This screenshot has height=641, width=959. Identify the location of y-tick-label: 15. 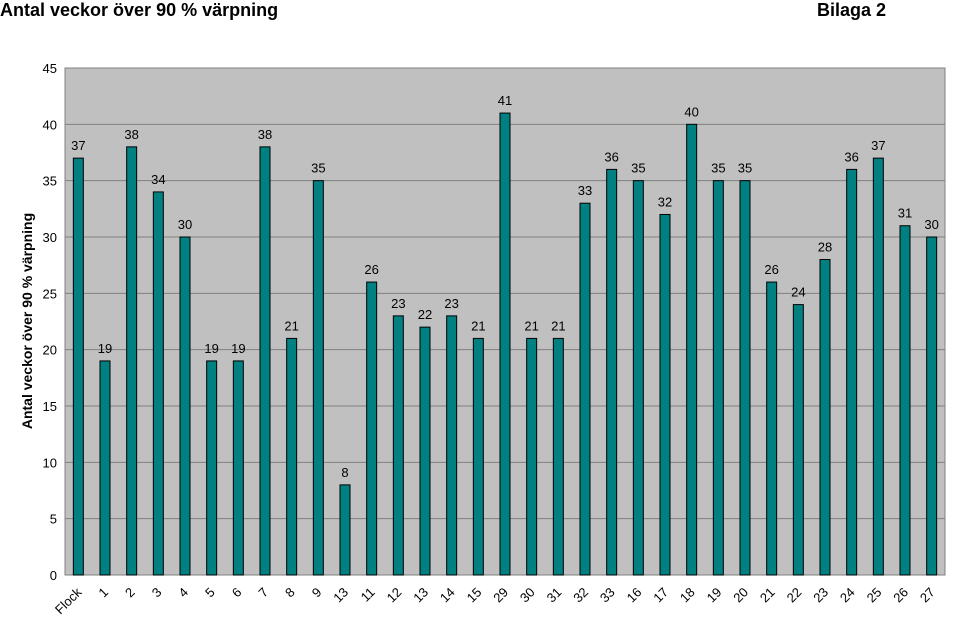
(50, 406).